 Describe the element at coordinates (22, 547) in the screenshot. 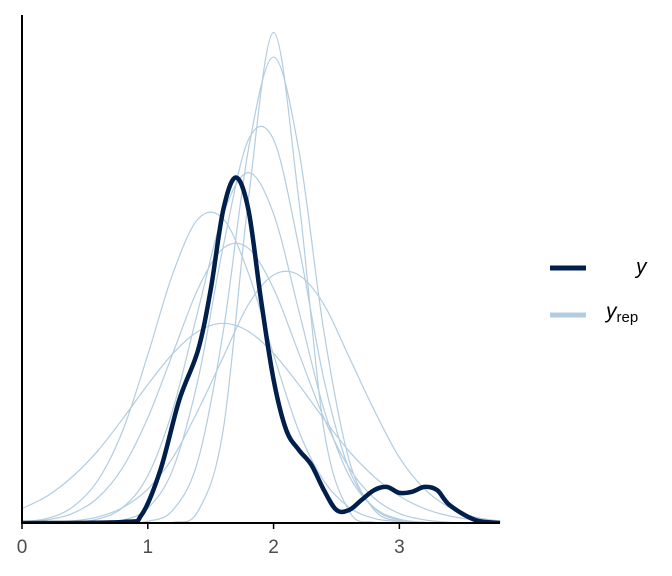

I see `x-tick-label: 0` at that location.